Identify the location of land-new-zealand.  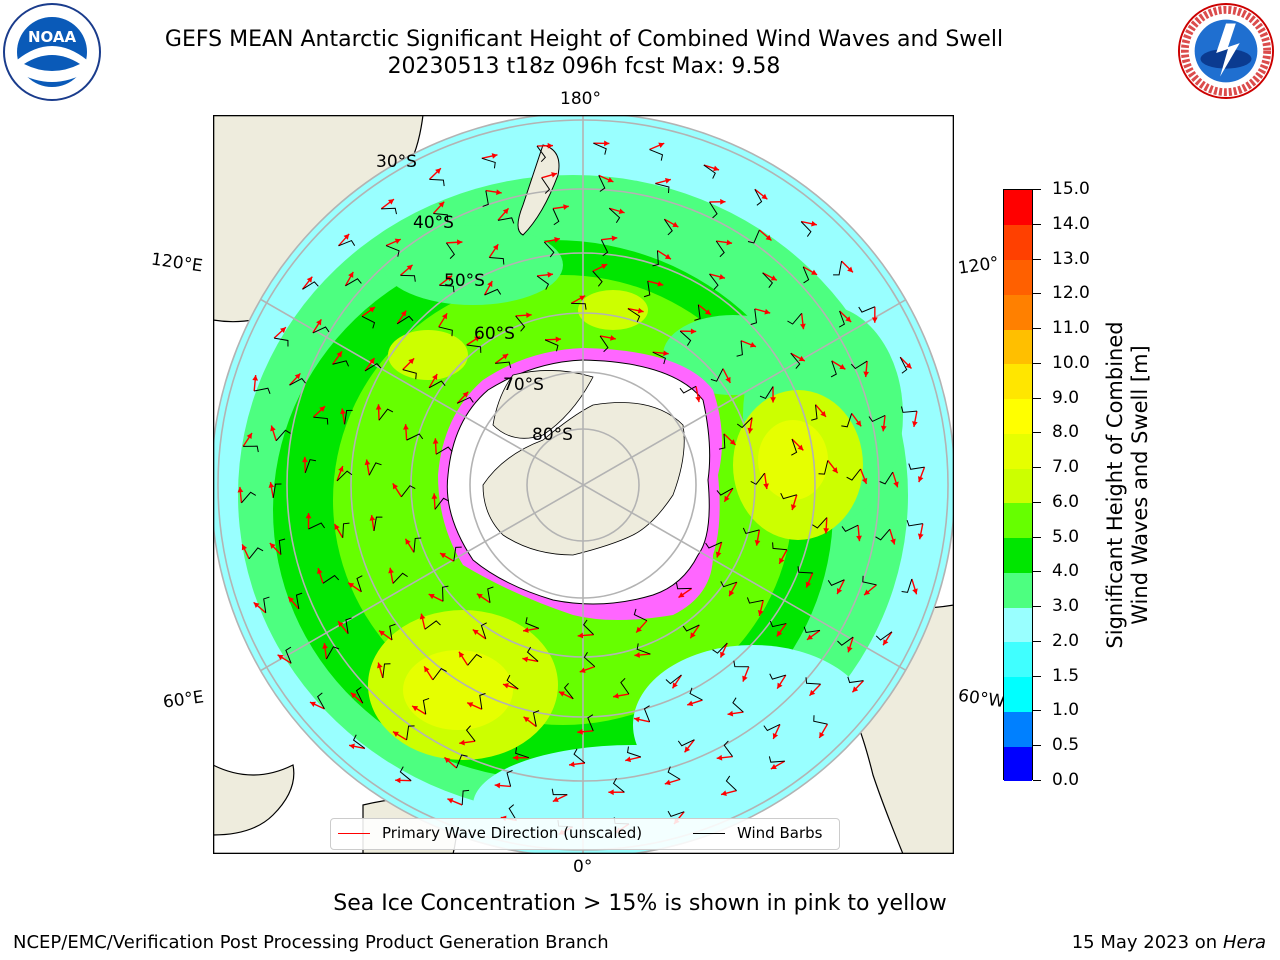
(538, 190).